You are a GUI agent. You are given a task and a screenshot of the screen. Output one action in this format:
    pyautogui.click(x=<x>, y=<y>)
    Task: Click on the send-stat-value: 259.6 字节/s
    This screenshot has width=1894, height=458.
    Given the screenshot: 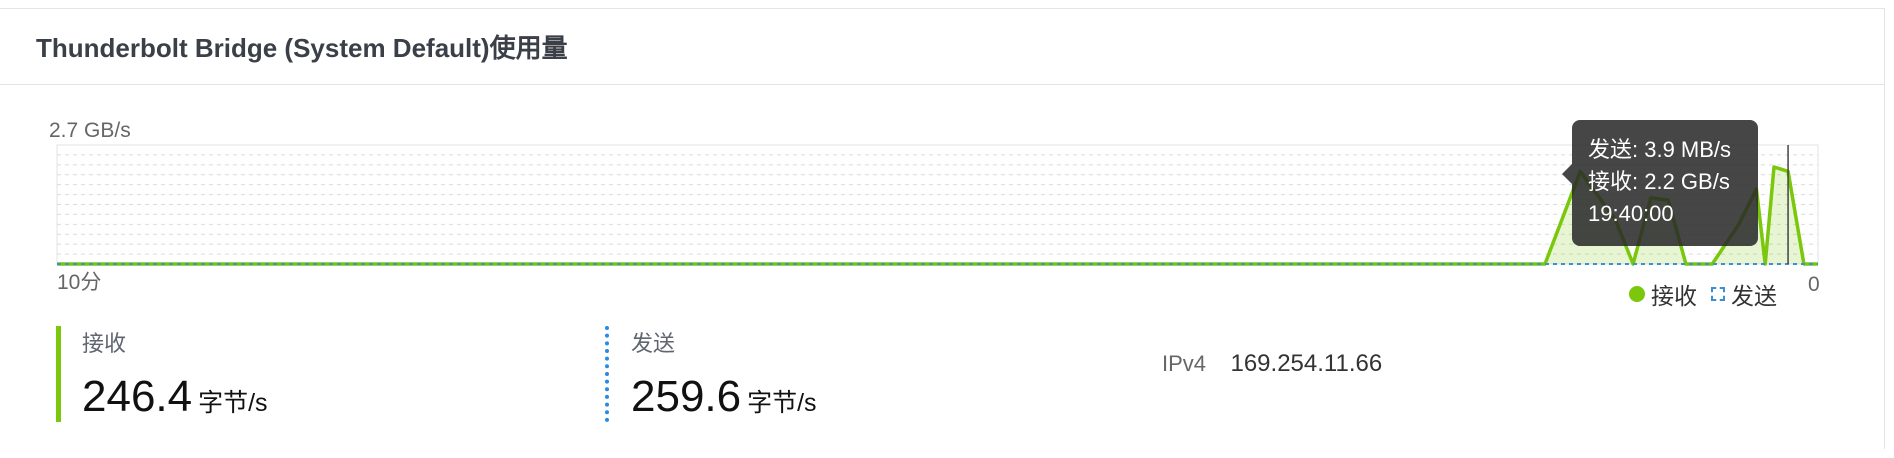 What is the action you would take?
    pyautogui.click(x=724, y=397)
    